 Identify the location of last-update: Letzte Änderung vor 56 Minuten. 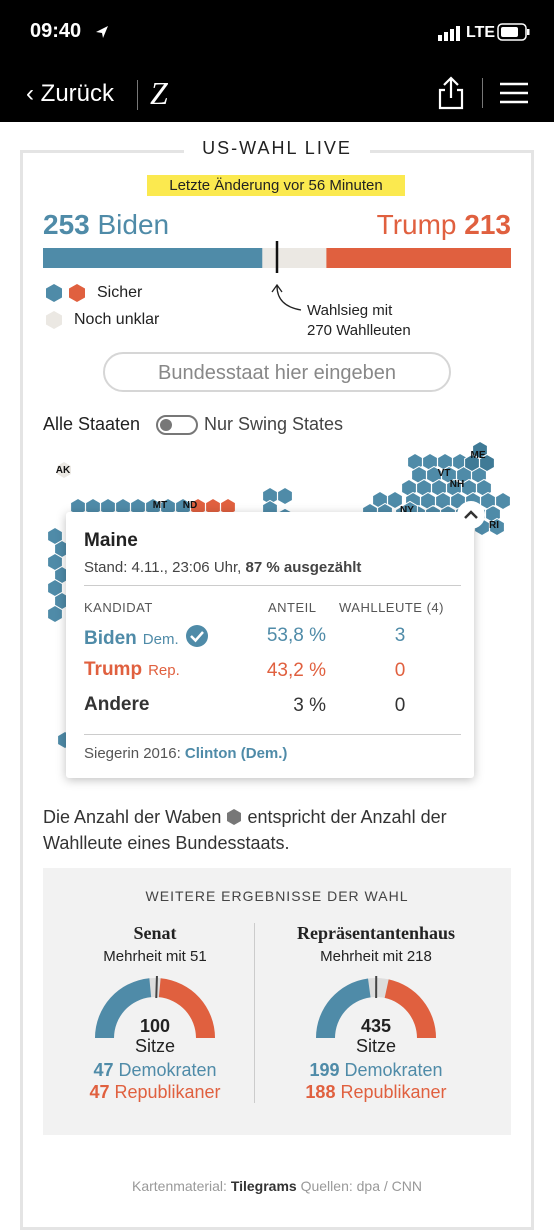
(276, 185).